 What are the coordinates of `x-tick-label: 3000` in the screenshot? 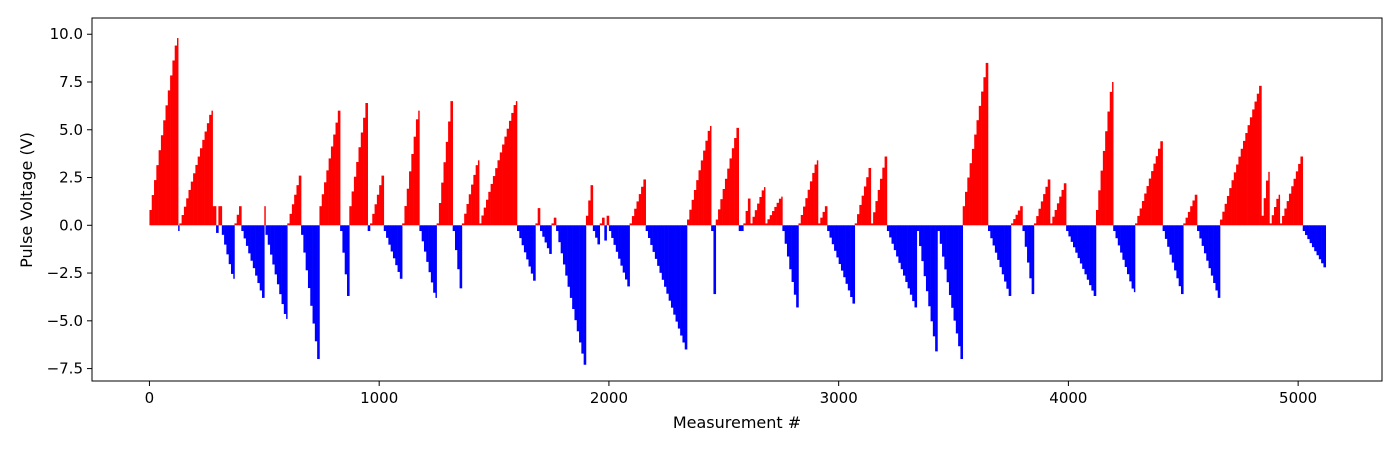 It's located at (839, 398).